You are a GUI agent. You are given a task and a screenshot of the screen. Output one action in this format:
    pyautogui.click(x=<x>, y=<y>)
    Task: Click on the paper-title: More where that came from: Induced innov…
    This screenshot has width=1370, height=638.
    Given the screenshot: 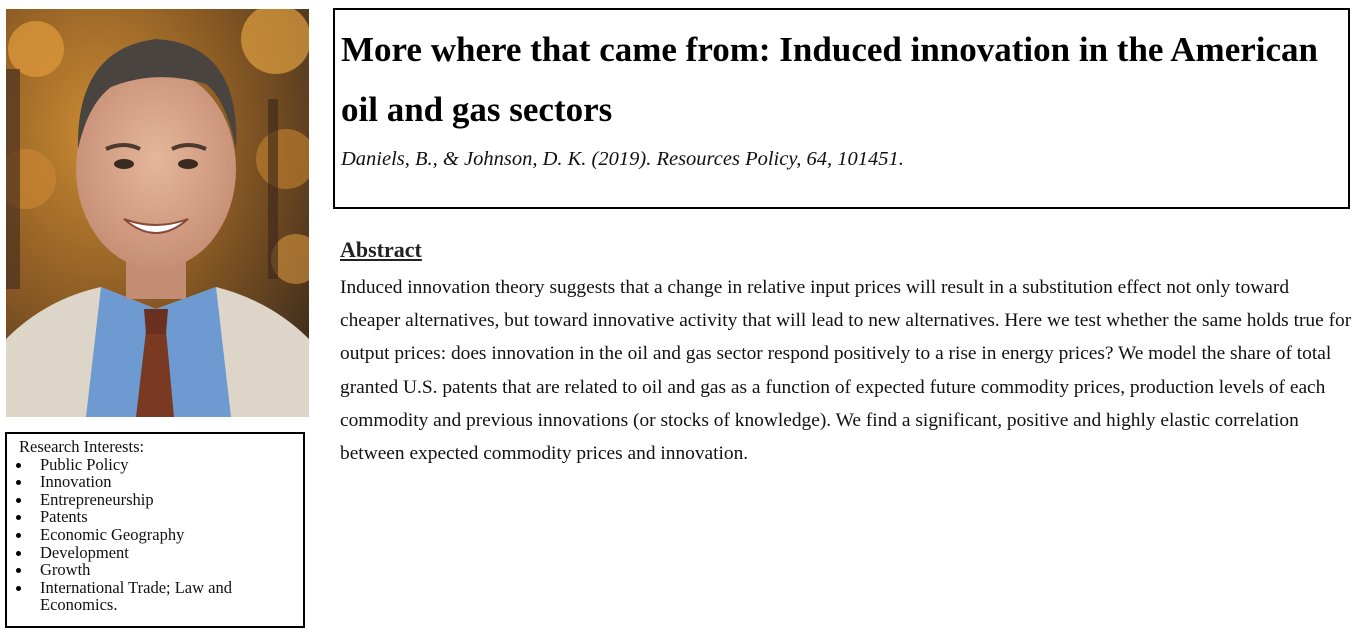 What is the action you would take?
    pyautogui.click(x=829, y=79)
    